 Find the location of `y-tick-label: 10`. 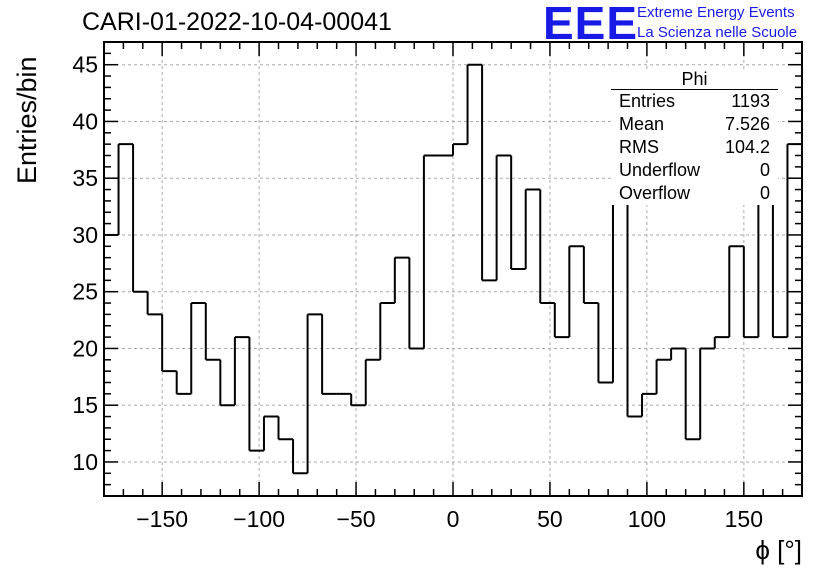

y-tick-label: 10 is located at coordinates (85, 462).